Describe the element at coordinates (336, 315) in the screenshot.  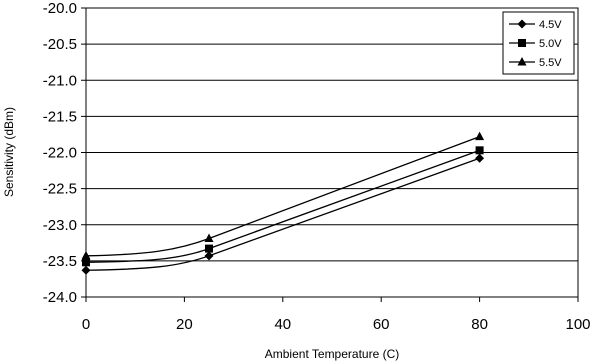
I see `x-axis-ticks: 0 20 40 60 80 100` at that location.